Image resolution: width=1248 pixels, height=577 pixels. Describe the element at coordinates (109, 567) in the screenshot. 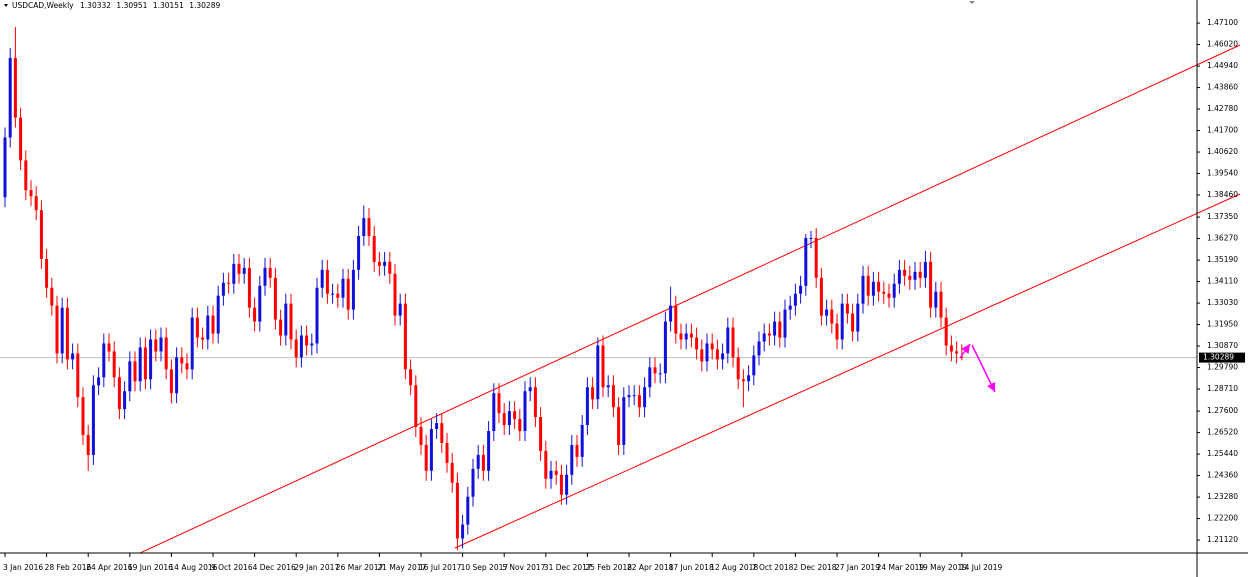

I see `x-tick-label: 24 Apr 2016` at that location.